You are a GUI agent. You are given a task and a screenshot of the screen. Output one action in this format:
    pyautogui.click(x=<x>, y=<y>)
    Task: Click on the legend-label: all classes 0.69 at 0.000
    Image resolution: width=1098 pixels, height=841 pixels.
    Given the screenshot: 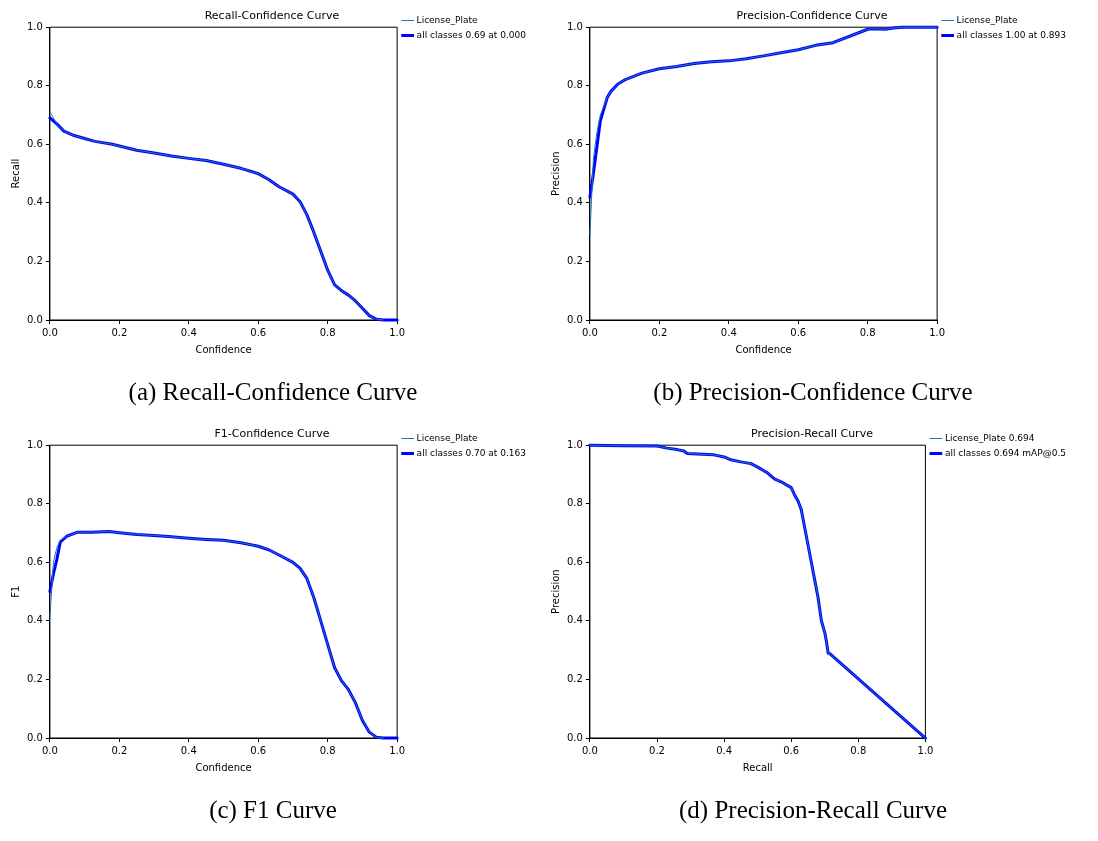 What is the action you would take?
    pyautogui.click(x=471, y=34)
    